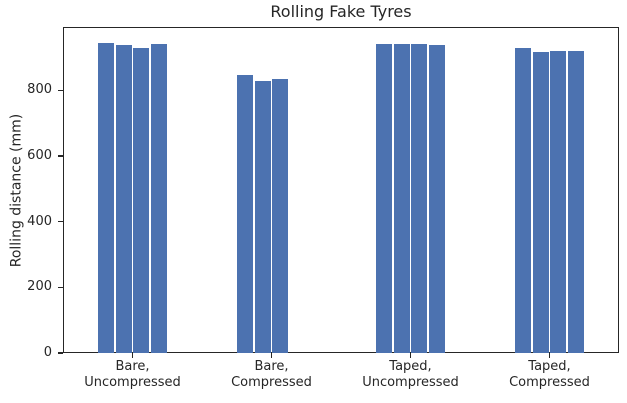 This screenshot has height=403, width=627. What do you see at coordinates (341, 11) in the screenshot?
I see `chart-title: Rolling Fake Tyres` at bounding box center [341, 11].